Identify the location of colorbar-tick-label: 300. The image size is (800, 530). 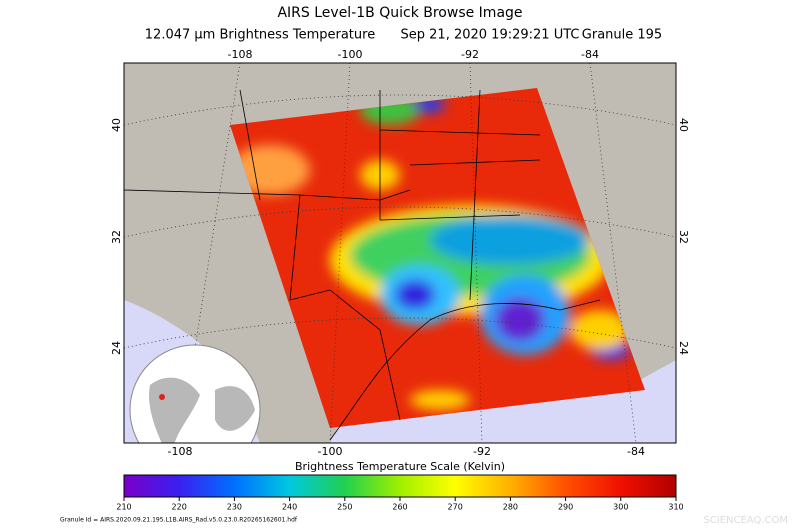
(620, 507).